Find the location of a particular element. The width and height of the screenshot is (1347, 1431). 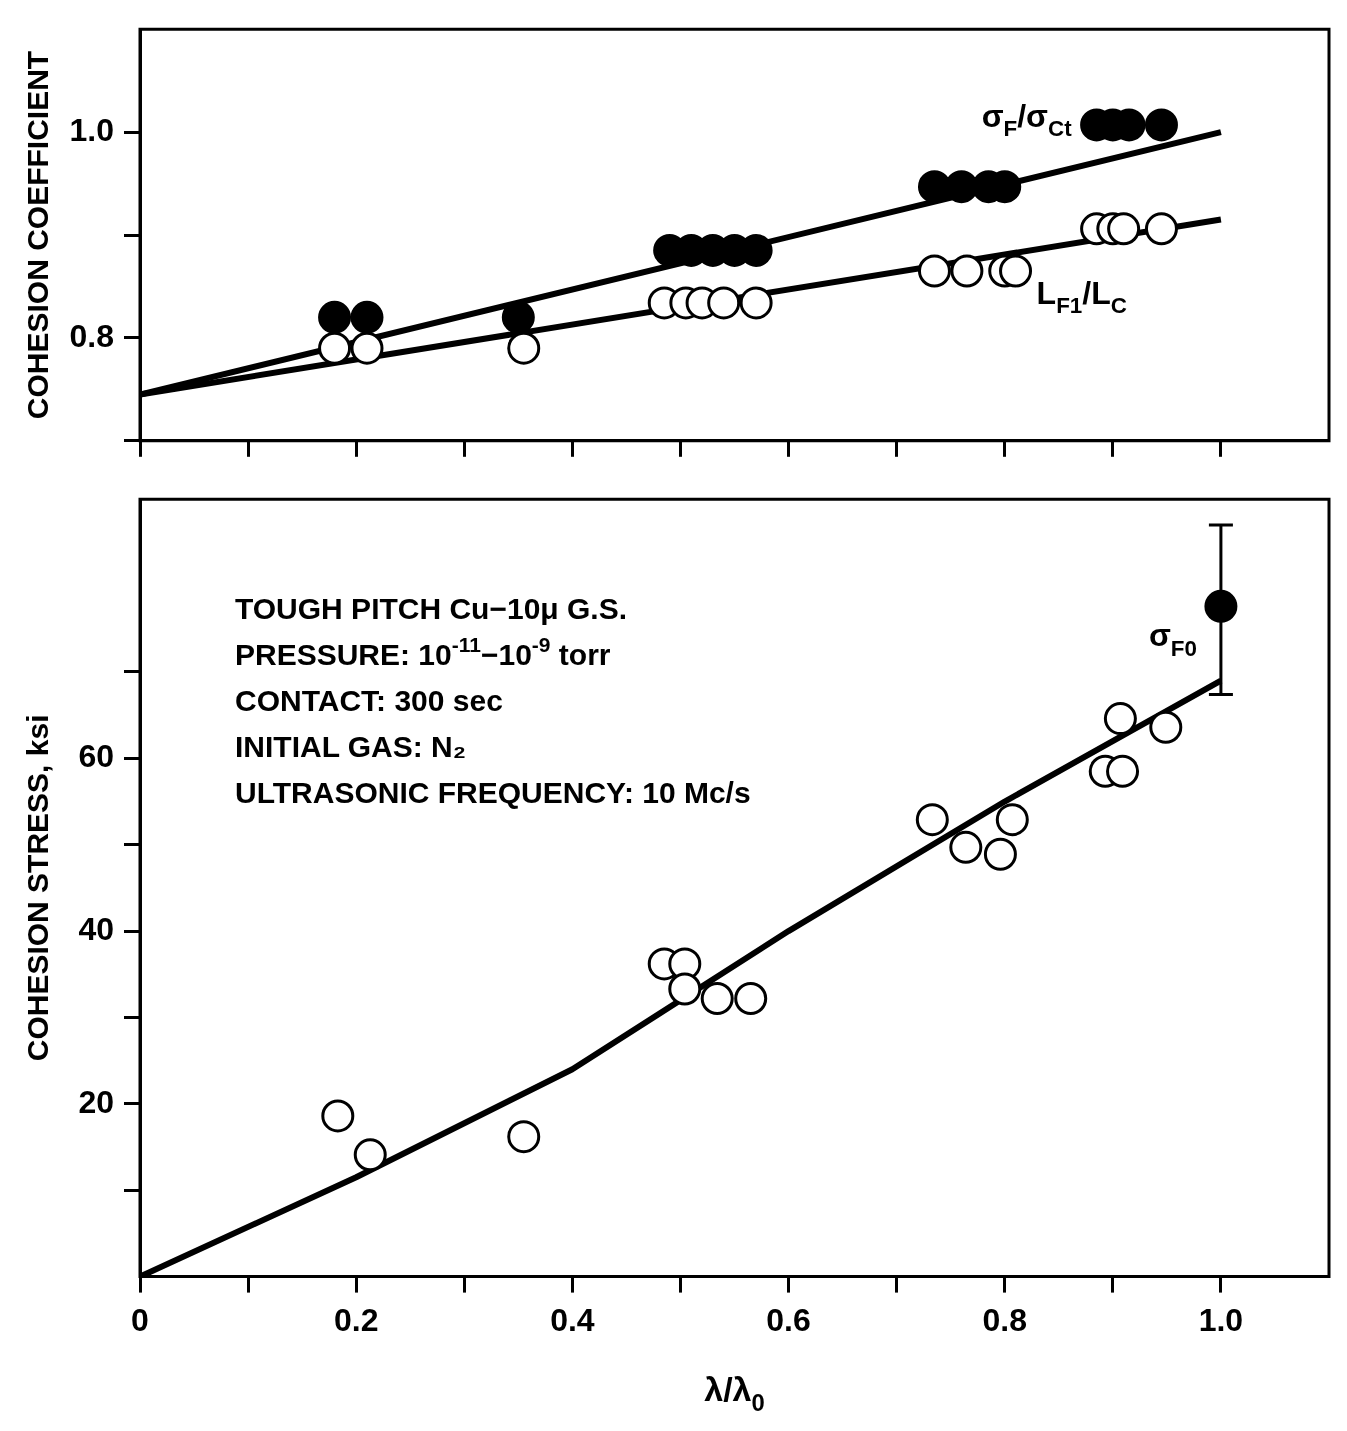

y-tick-label: 40 is located at coordinates (96, 928).